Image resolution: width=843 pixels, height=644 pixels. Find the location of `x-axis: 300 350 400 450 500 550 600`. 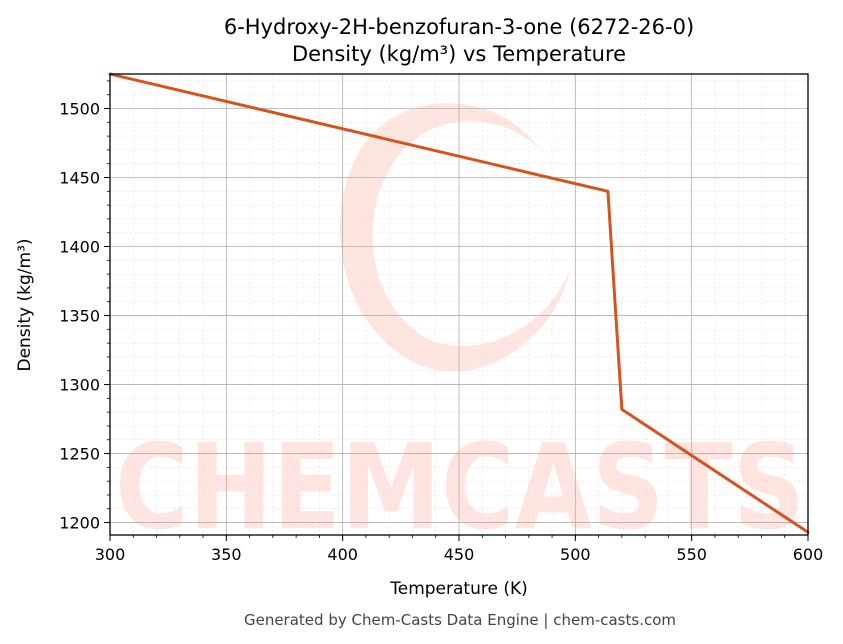

x-axis: 300 350 400 450 500 550 600 is located at coordinates (459, 549).